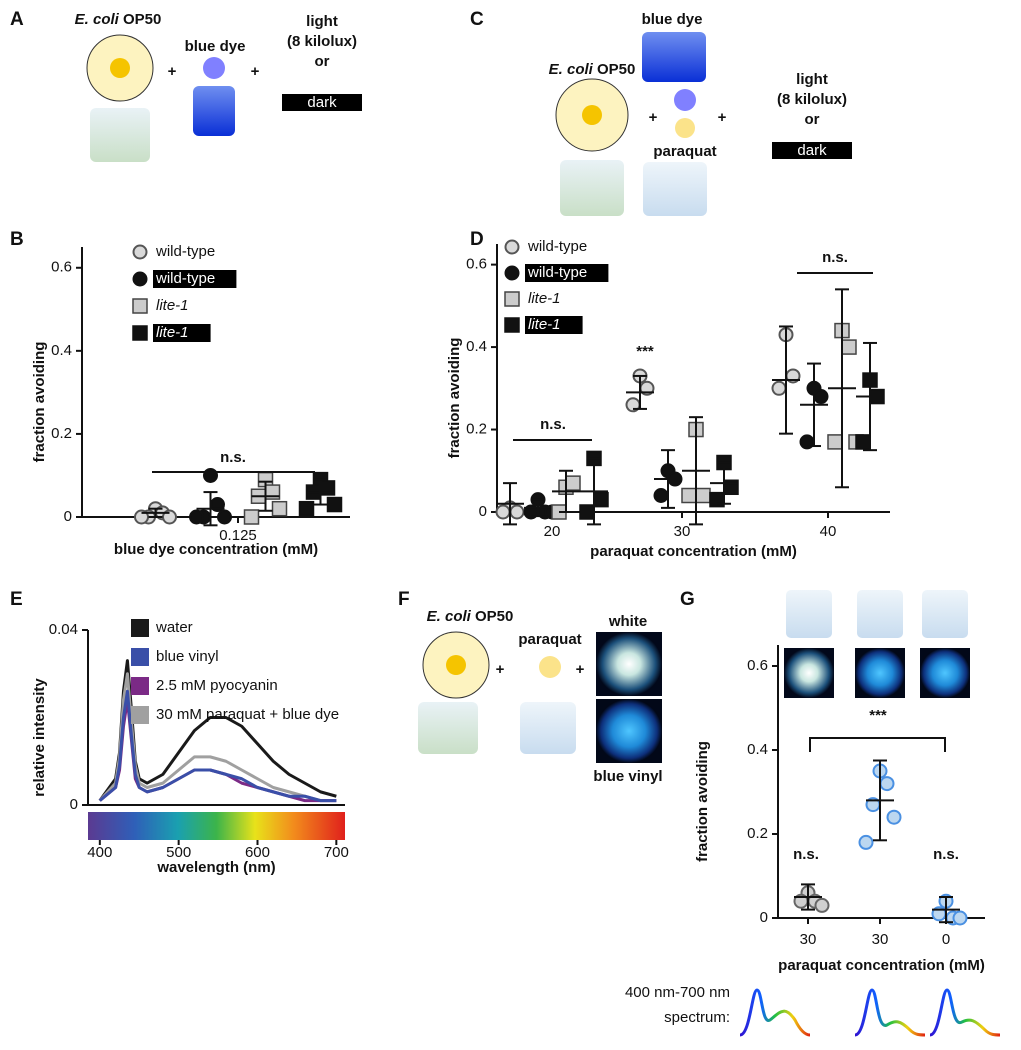 This screenshot has width=1021, height=1050. What do you see at coordinates (946, 939) in the screenshot?
I see `x-tick-label: 0` at bounding box center [946, 939].